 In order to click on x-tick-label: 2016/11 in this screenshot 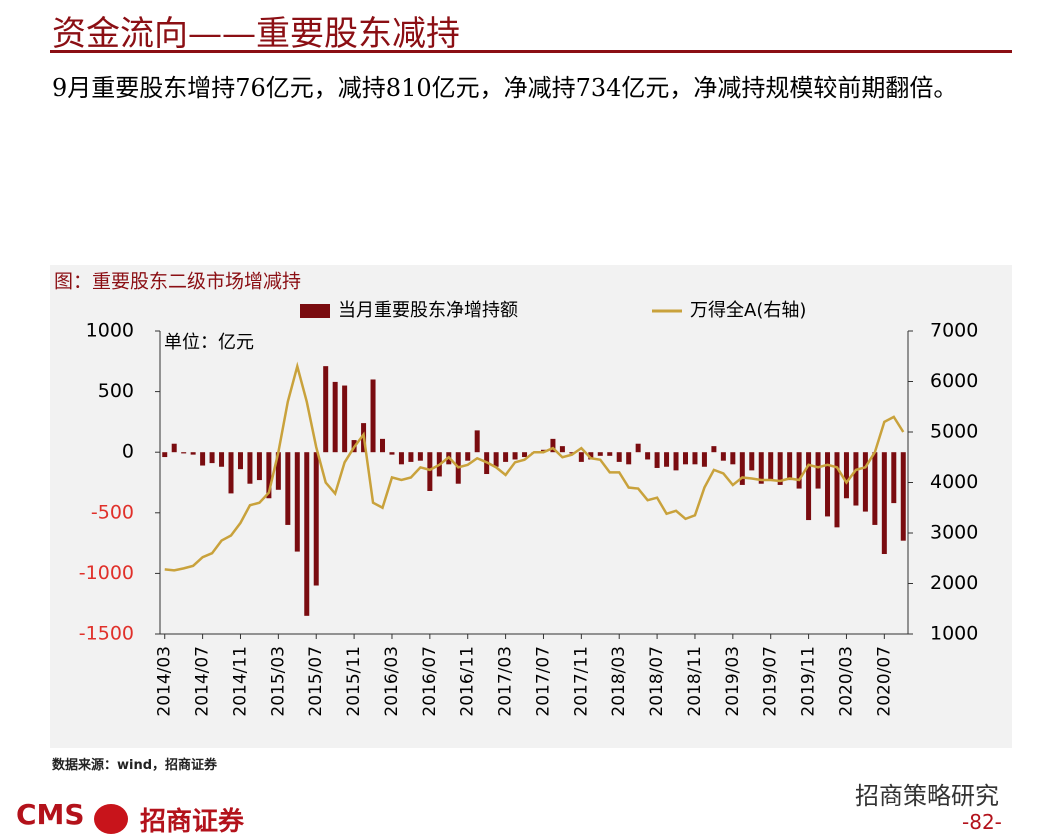, I will do `click(468, 681)`.